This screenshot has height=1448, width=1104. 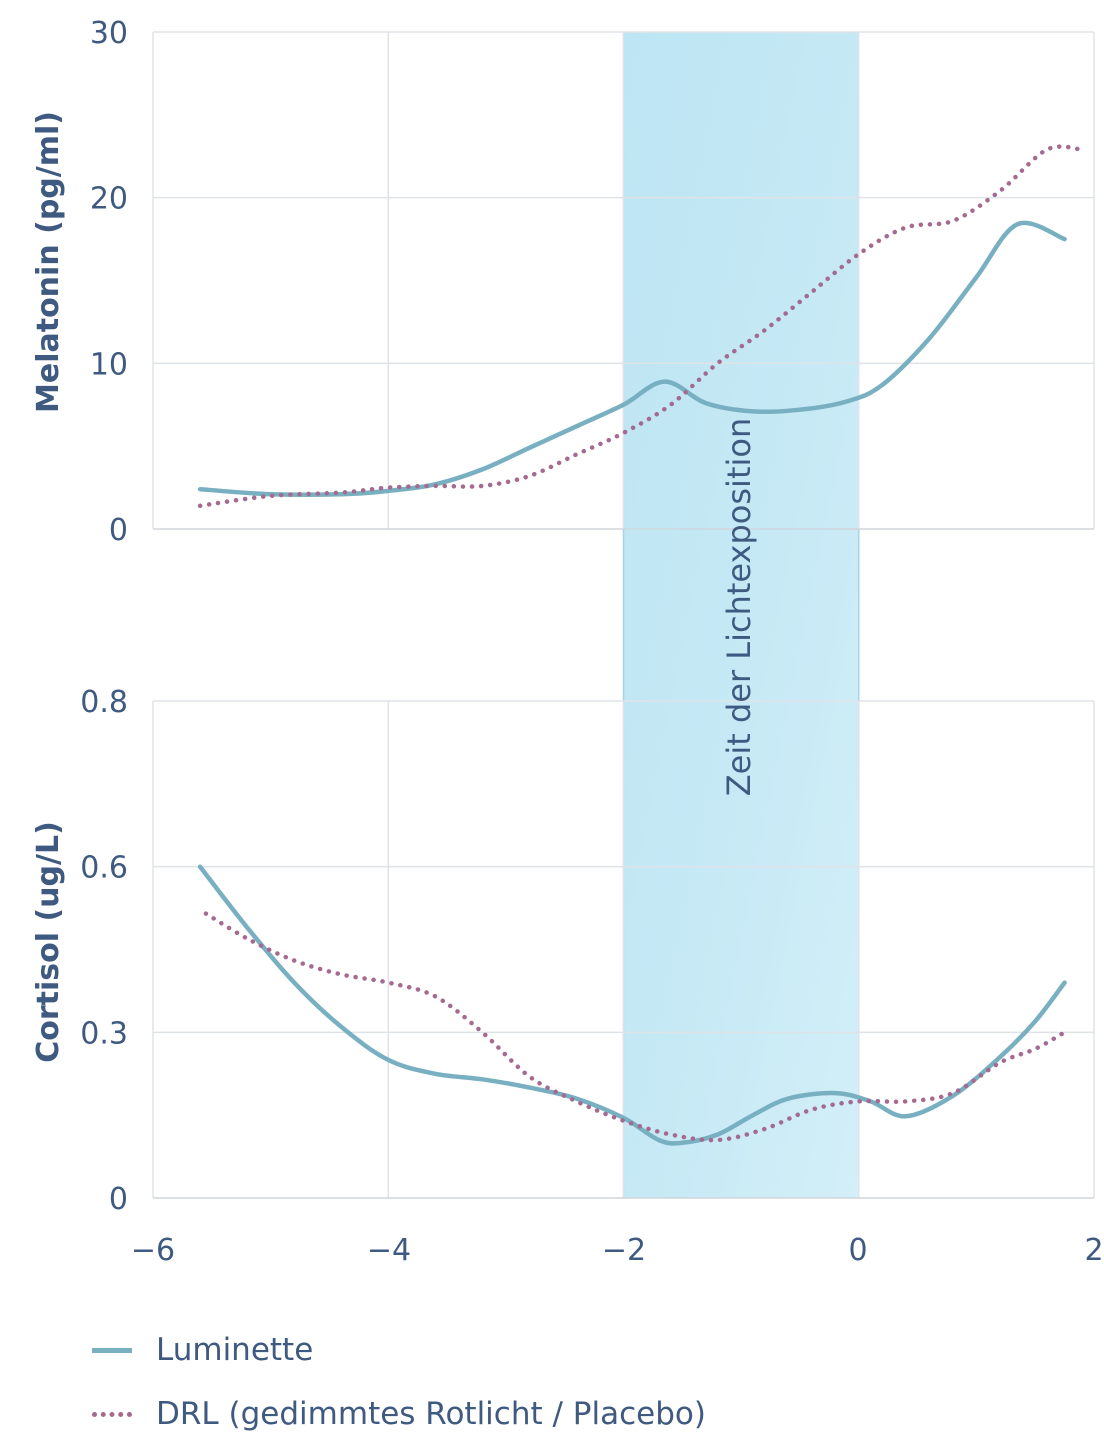 What do you see at coordinates (109, 199) in the screenshot?
I see `y-tick-label: 20` at bounding box center [109, 199].